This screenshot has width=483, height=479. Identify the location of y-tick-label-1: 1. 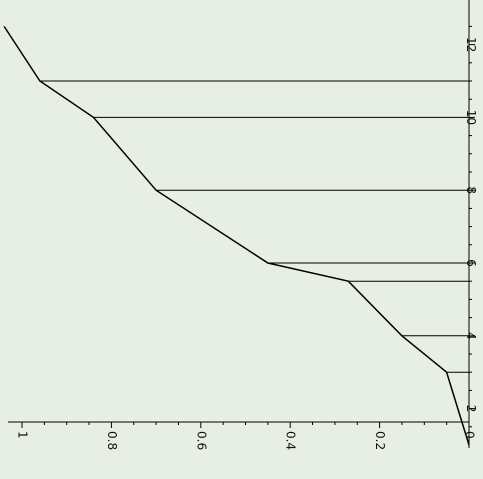
(23, 435).